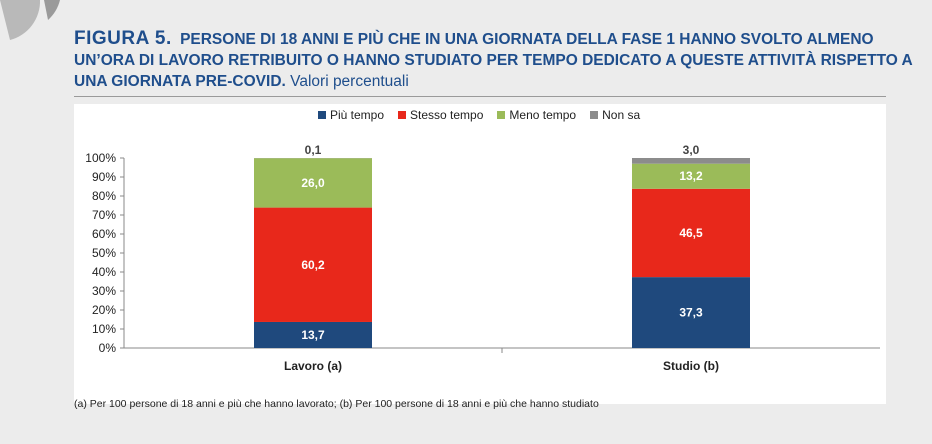  I want to click on legend-label: Non sa, so click(621, 115).